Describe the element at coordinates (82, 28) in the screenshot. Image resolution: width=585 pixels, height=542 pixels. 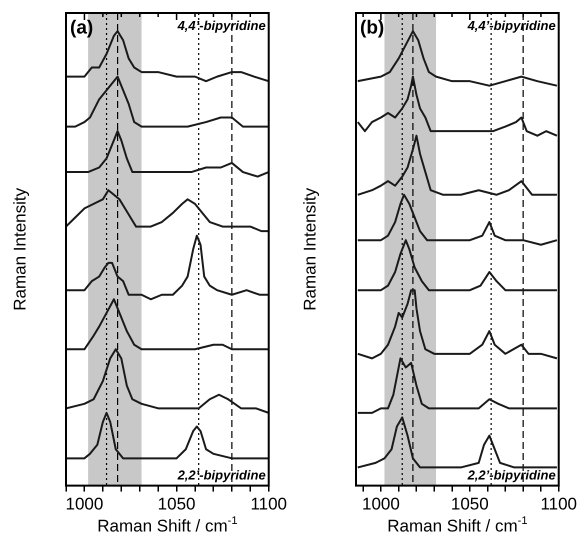
I see `annotation: (a)` at that location.